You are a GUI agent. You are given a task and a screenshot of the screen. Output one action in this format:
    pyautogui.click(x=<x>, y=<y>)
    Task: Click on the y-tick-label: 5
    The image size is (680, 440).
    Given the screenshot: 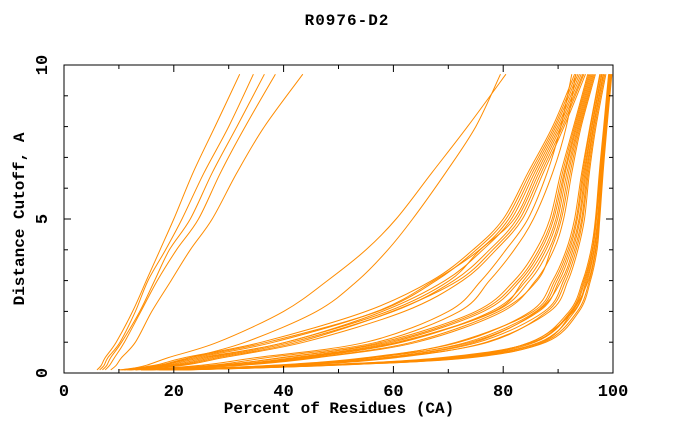 What is the action you would take?
    pyautogui.click(x=43, y=219)
    